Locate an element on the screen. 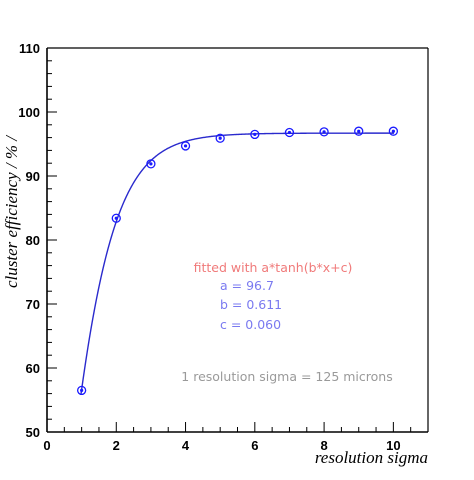 The image size is (474, 480). x-tick-label: 8 is located at coordinates (323, 445).